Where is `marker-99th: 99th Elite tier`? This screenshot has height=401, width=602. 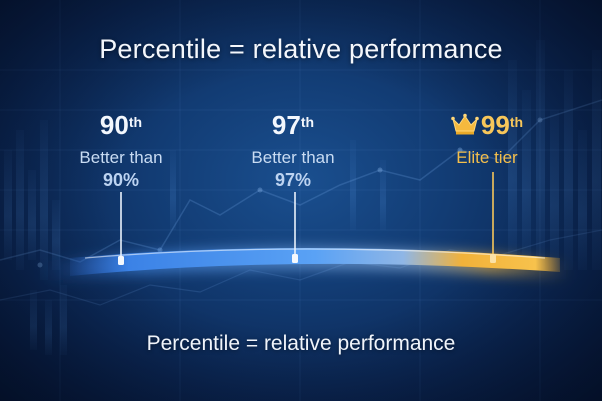 marker-99th: 99th Elite tier is located at coordinates (487, 138).